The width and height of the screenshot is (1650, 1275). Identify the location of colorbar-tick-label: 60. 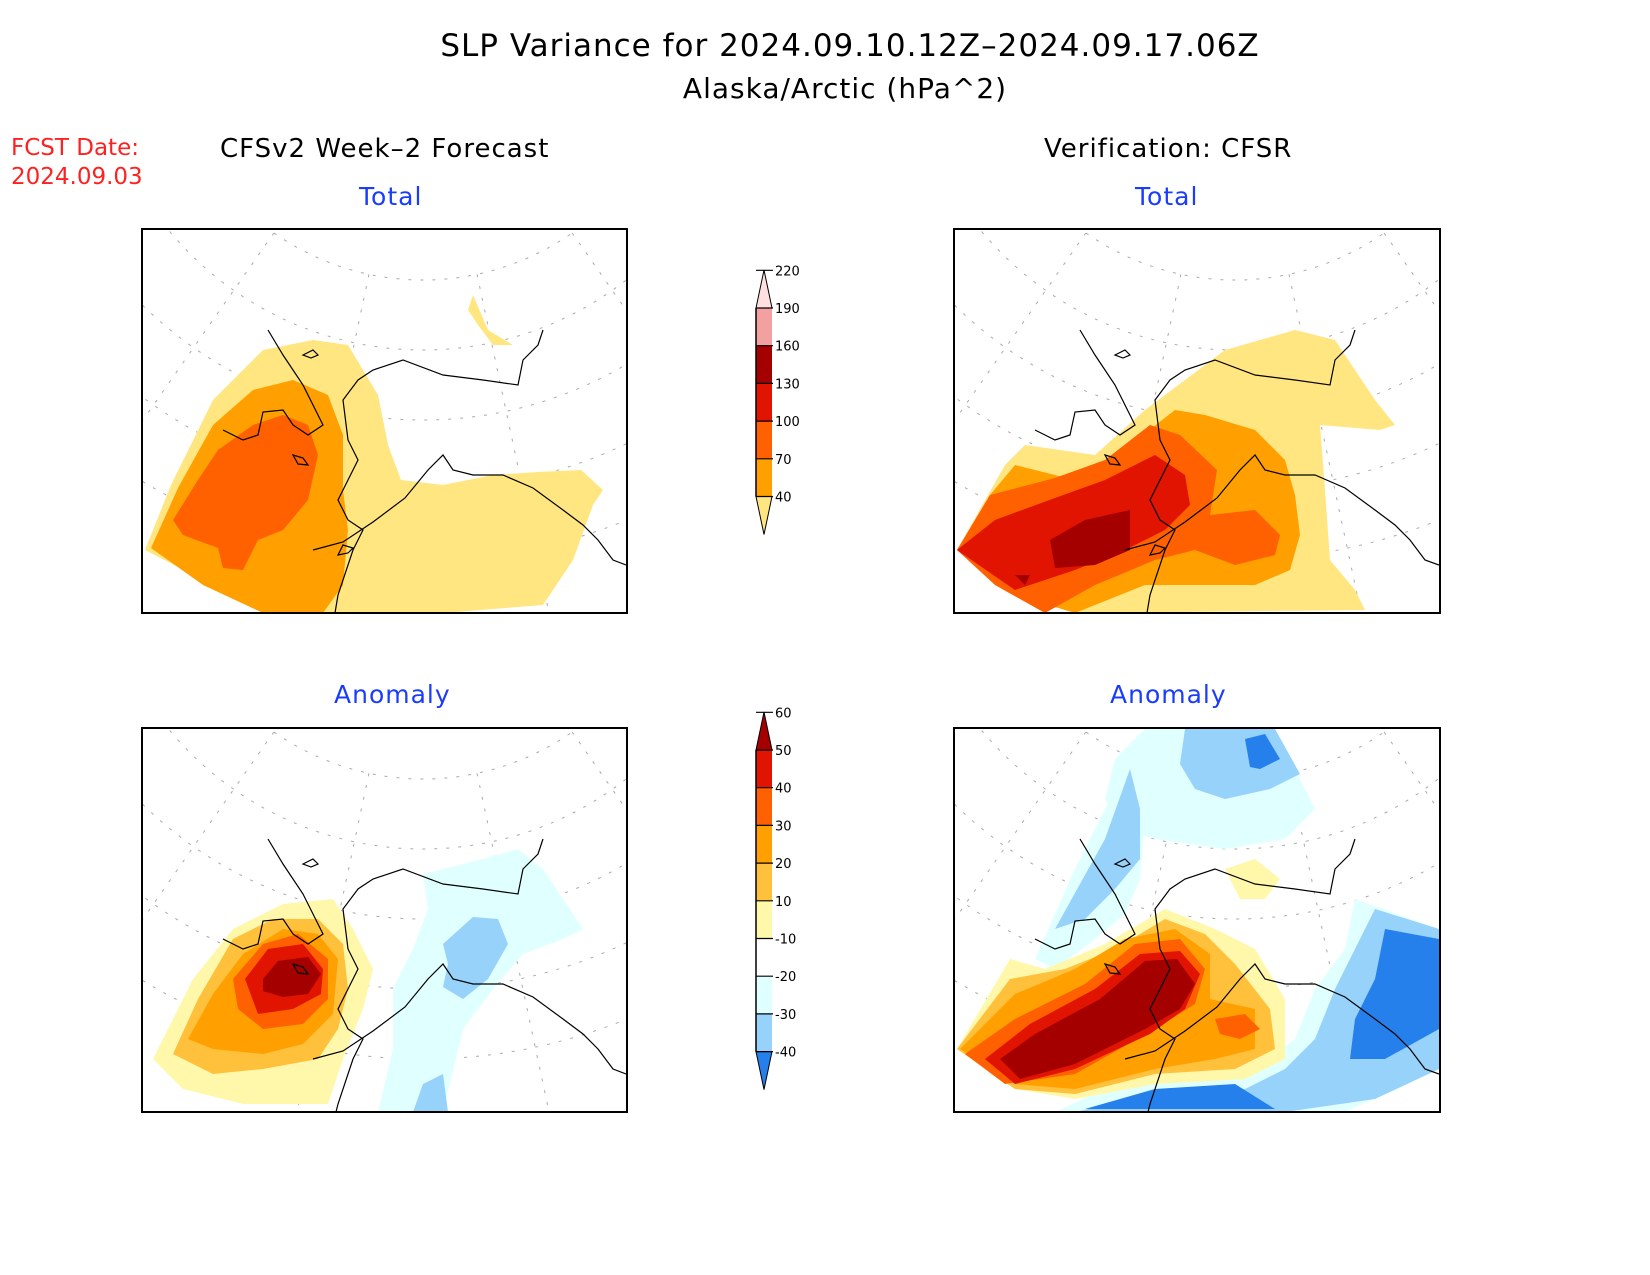
(783, 713).